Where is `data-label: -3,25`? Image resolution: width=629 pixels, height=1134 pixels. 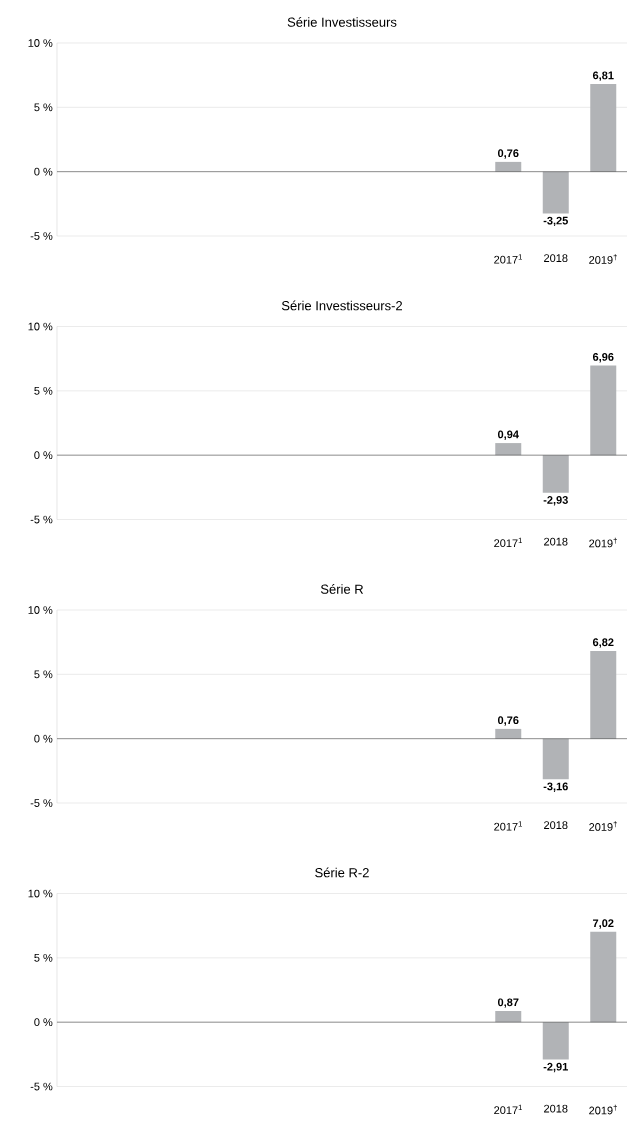
data-label: -3,25 is located at coordinates (555, 221).